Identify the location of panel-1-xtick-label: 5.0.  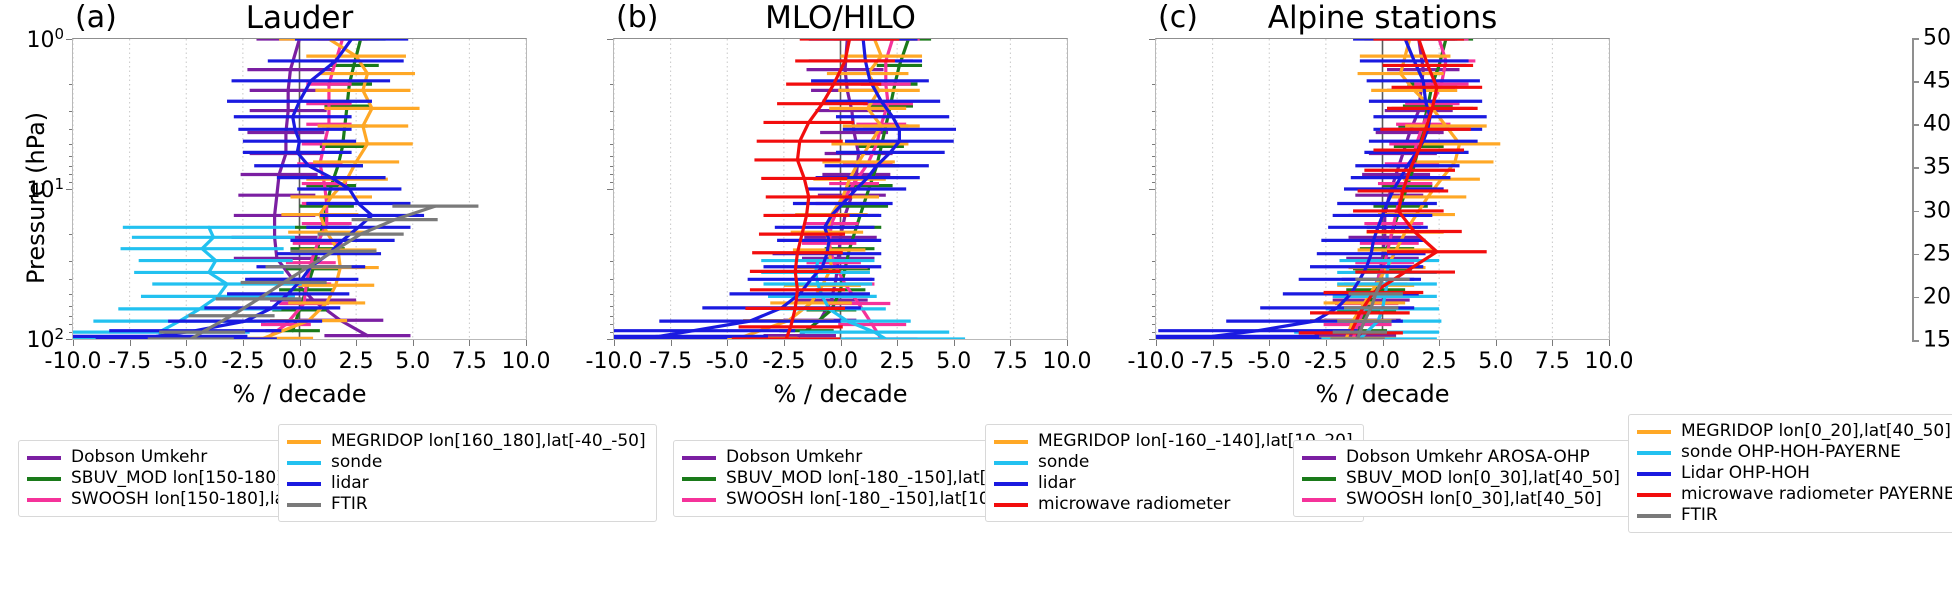
(413, 361).